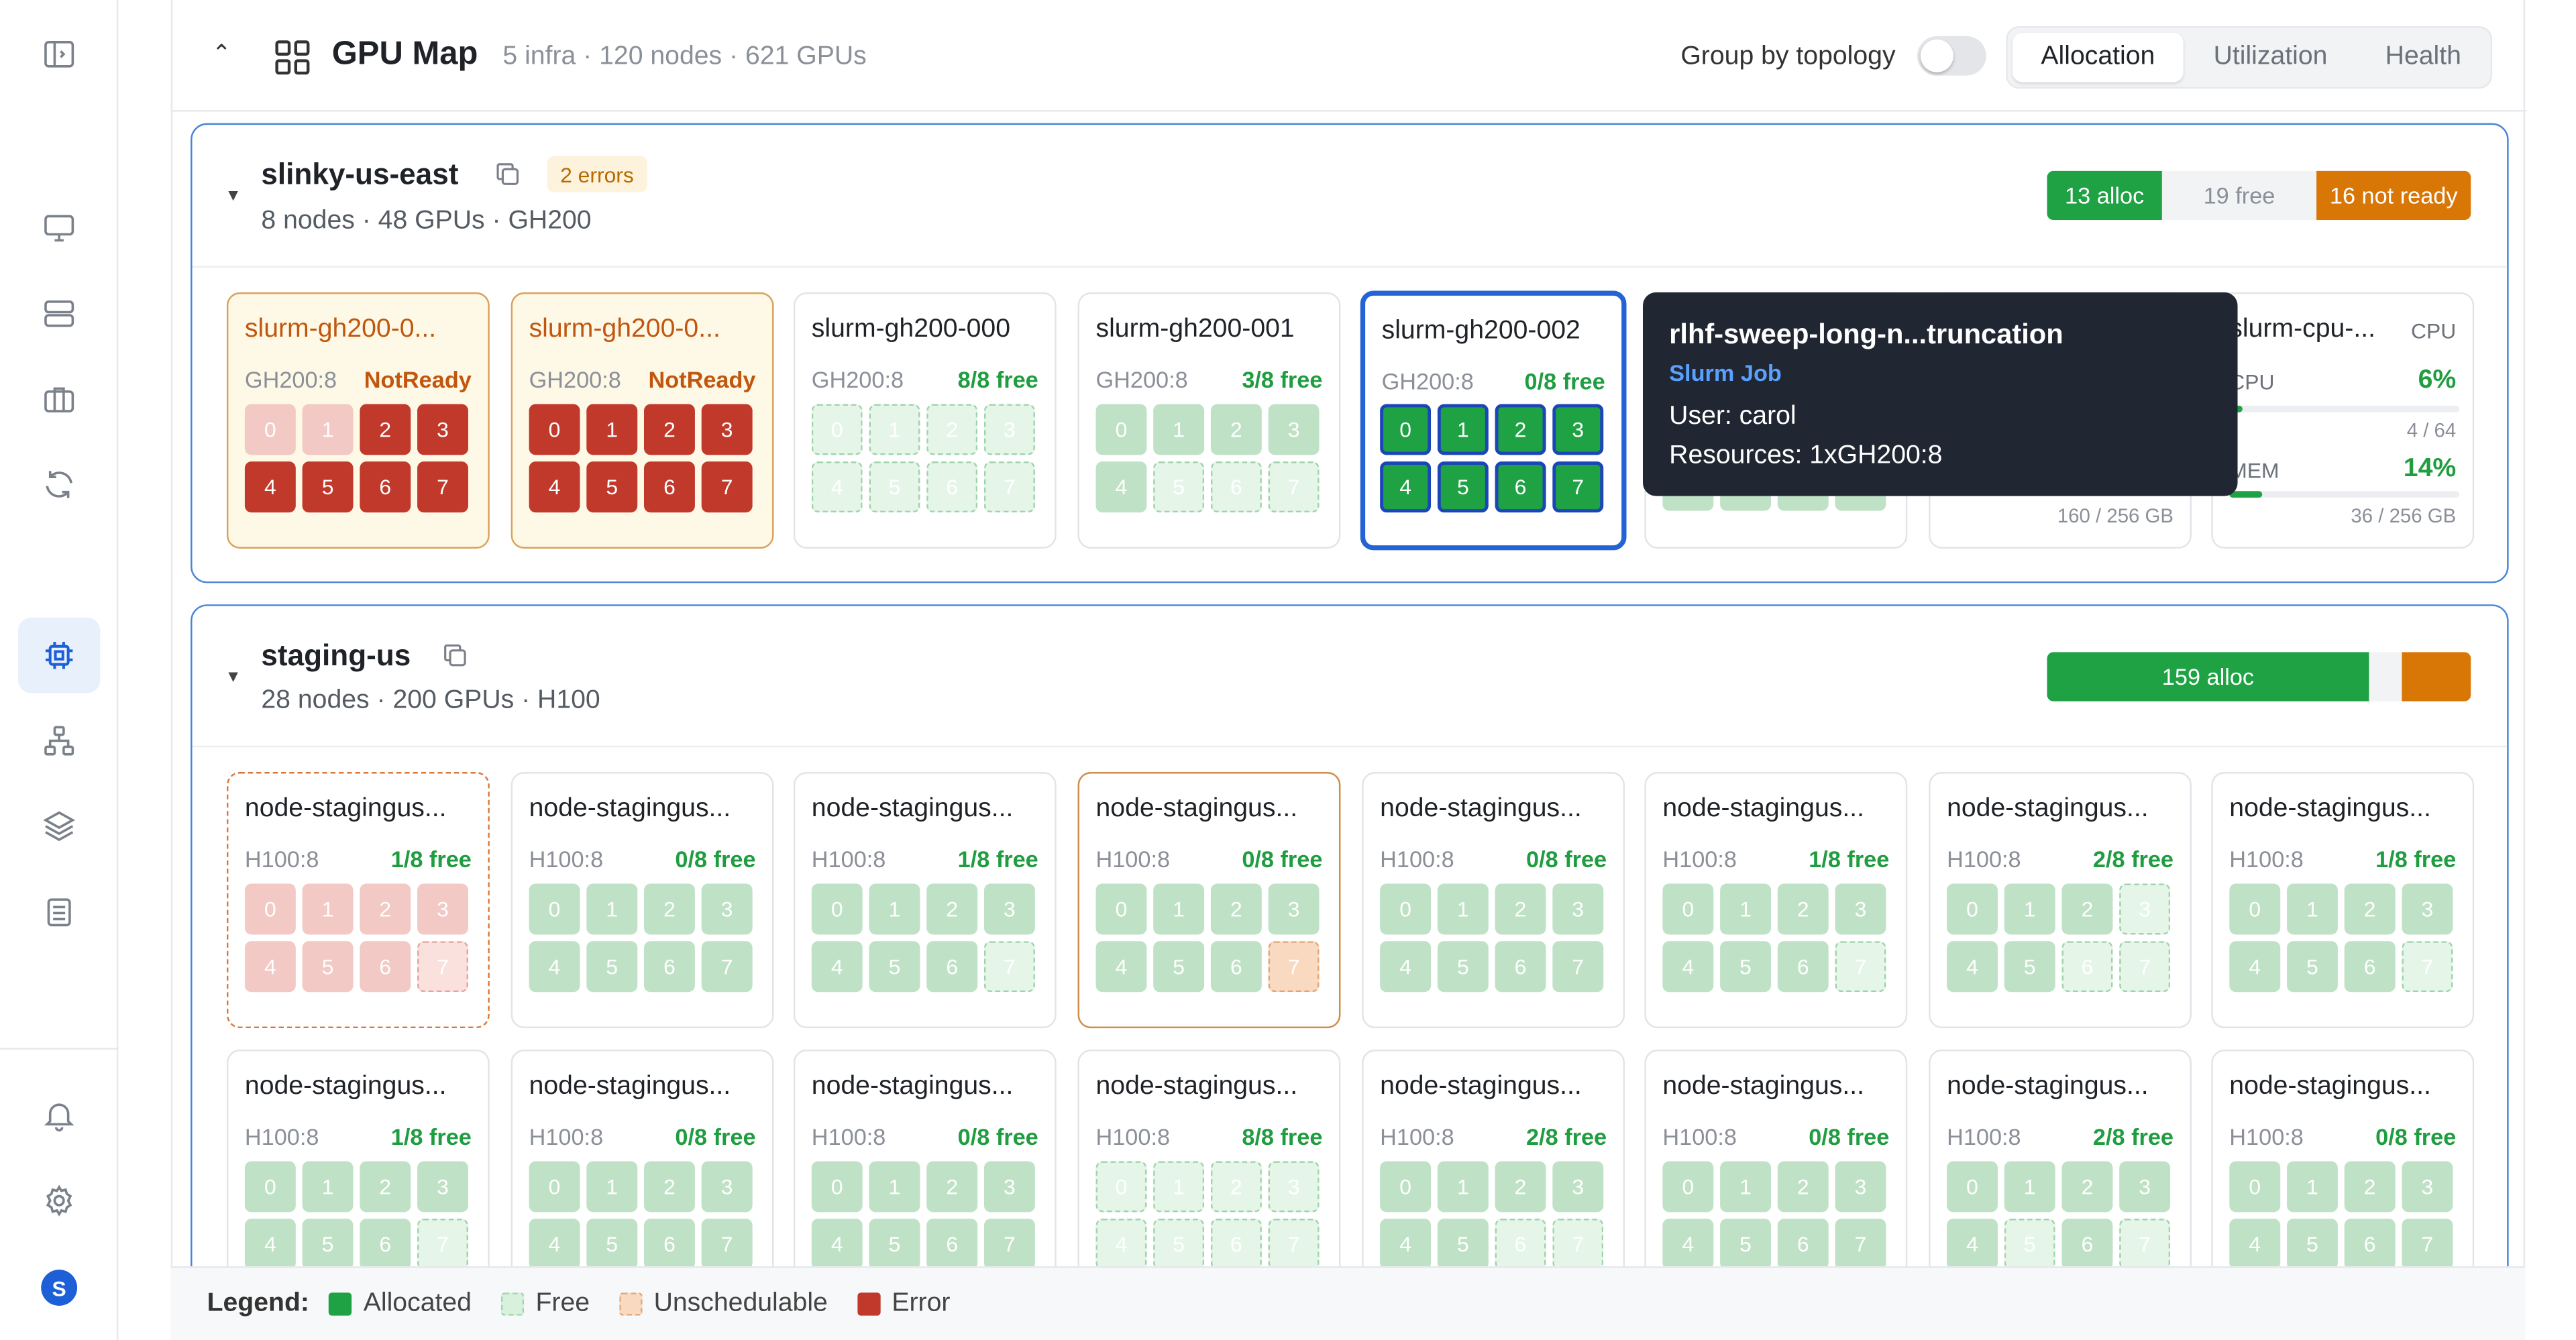 The width and height of the screenshot is (2576, 1340). Describe the element at coordinates (59, 313) in the screenshot. I see `server-icon` at that location.